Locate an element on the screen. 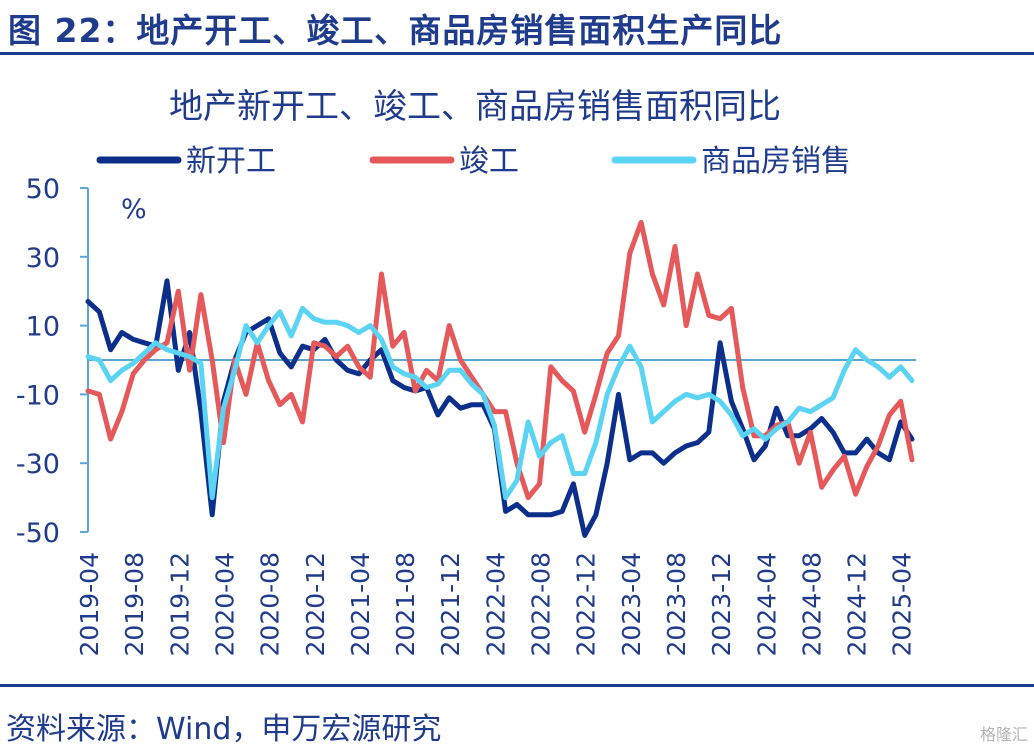 This screenshot has width=1034, height=751. x-tick-label: 2020-04 is located at coordinates (224, 604).